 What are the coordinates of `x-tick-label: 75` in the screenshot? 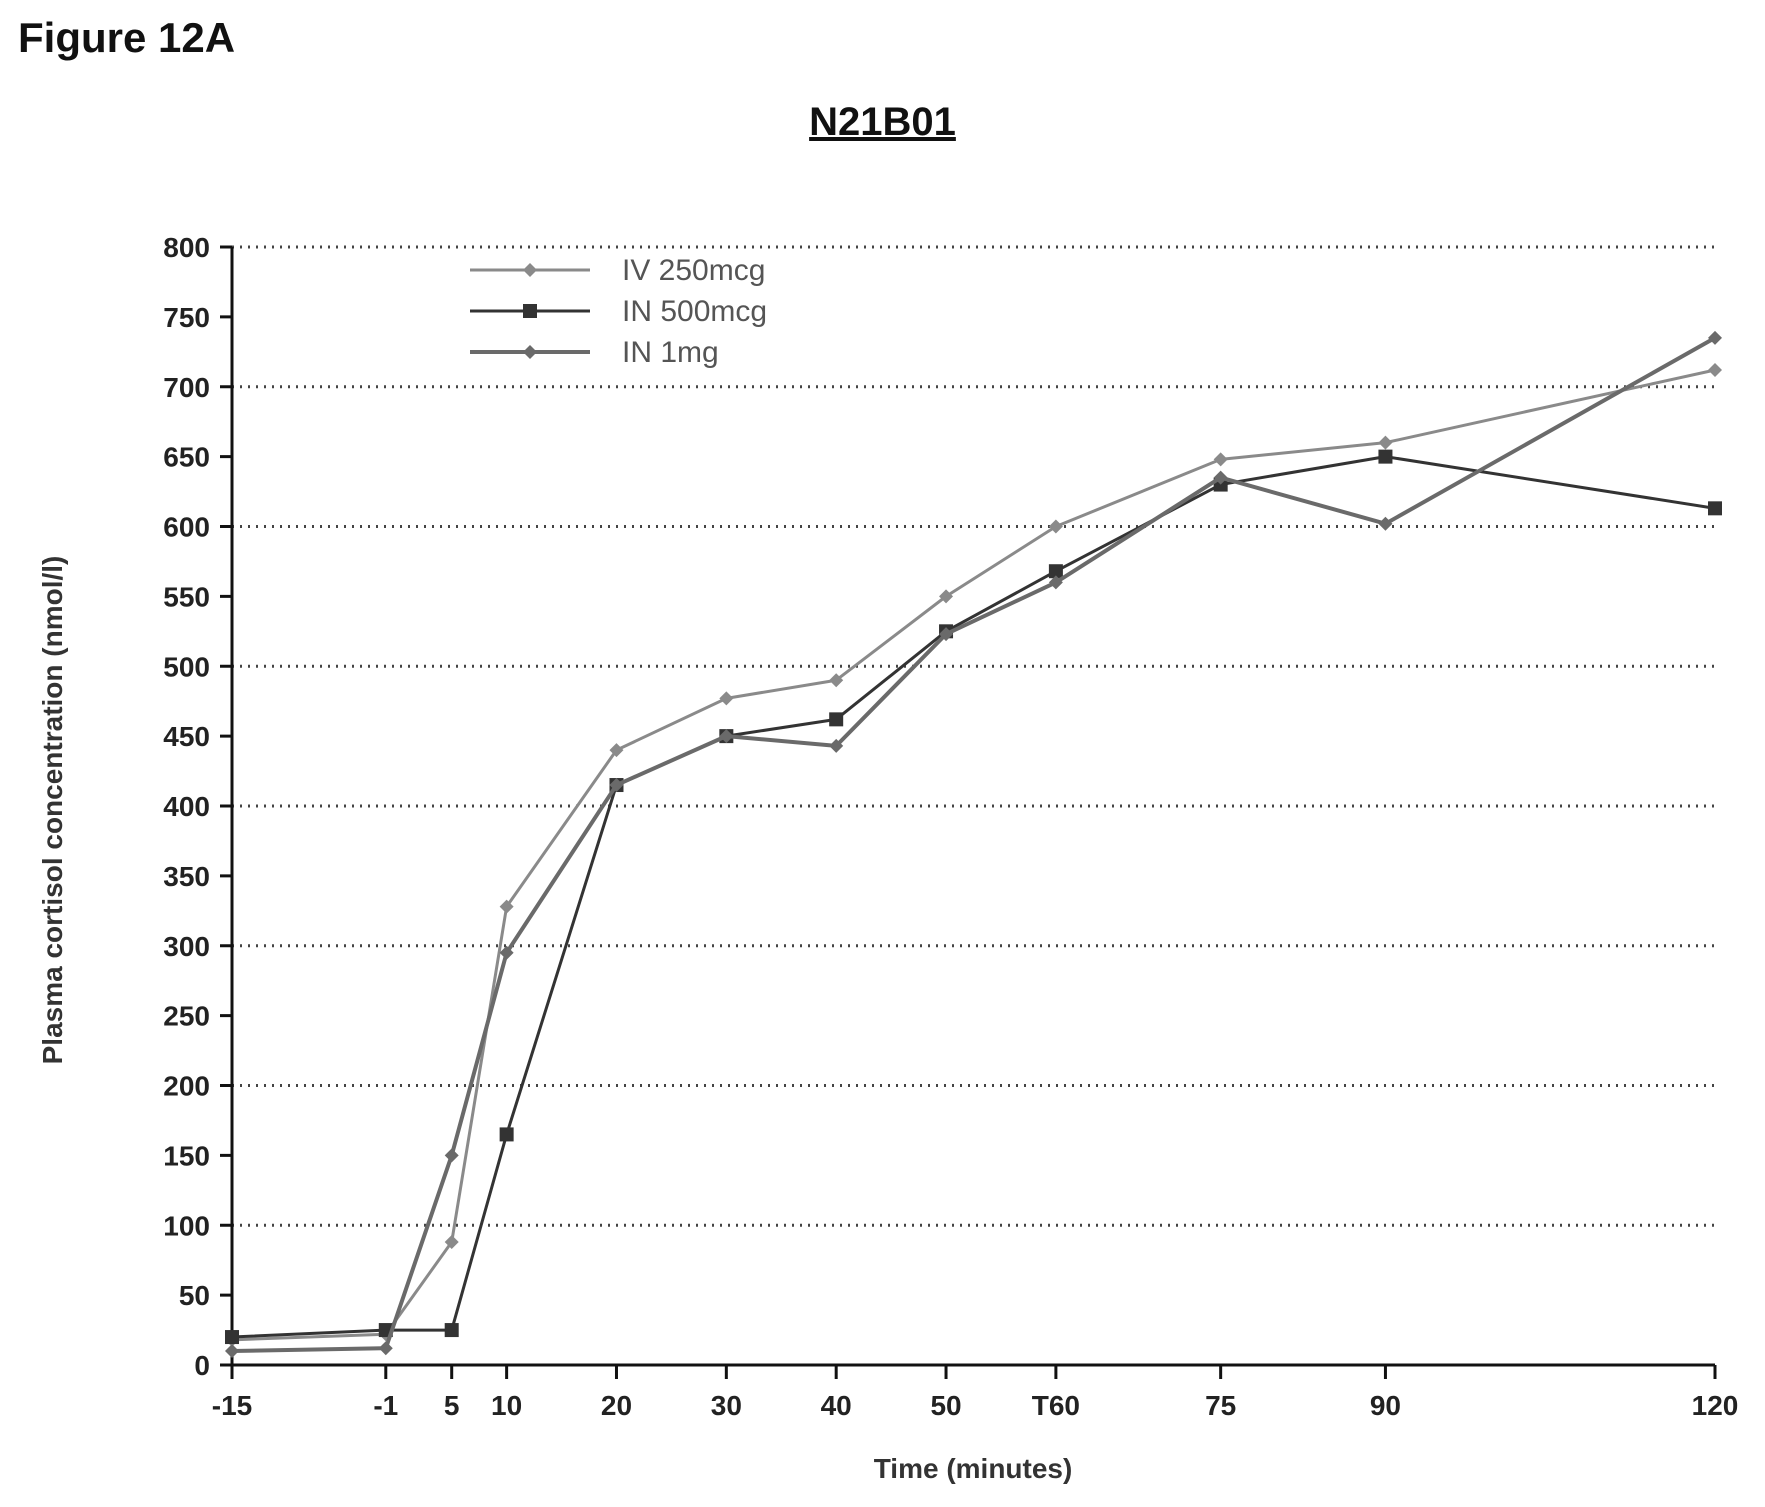 It's located at (1220, 1405).